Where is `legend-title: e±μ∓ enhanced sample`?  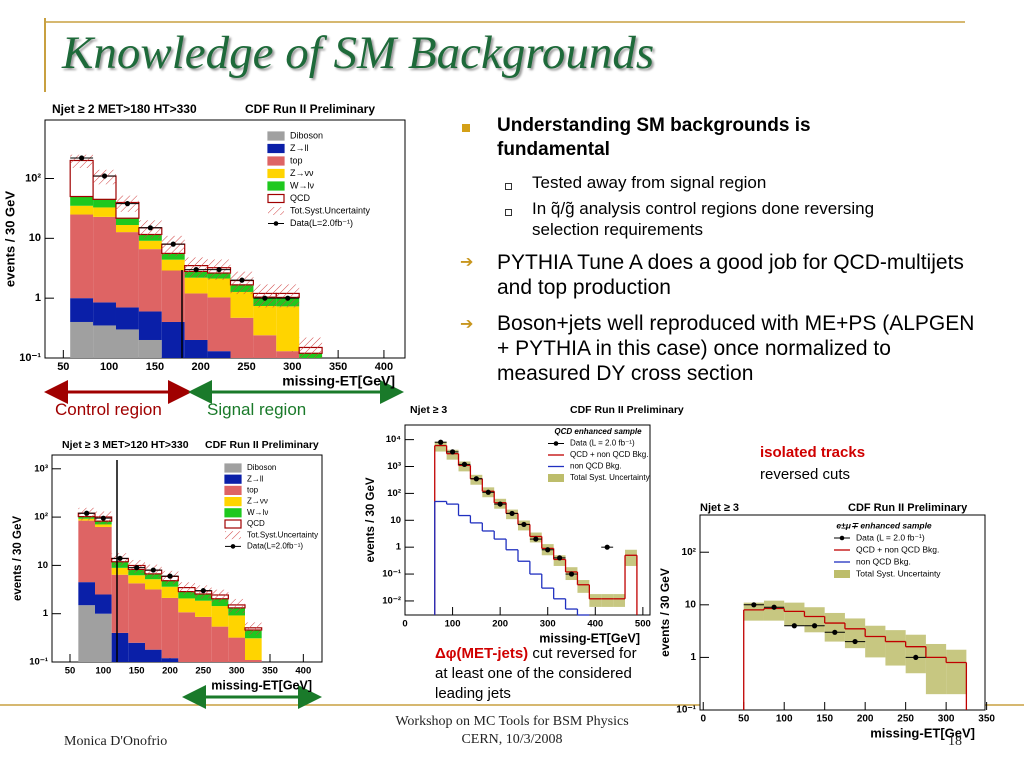 legend-title: e±μ∓ enhanced sample is located at coordinates (884, 525).